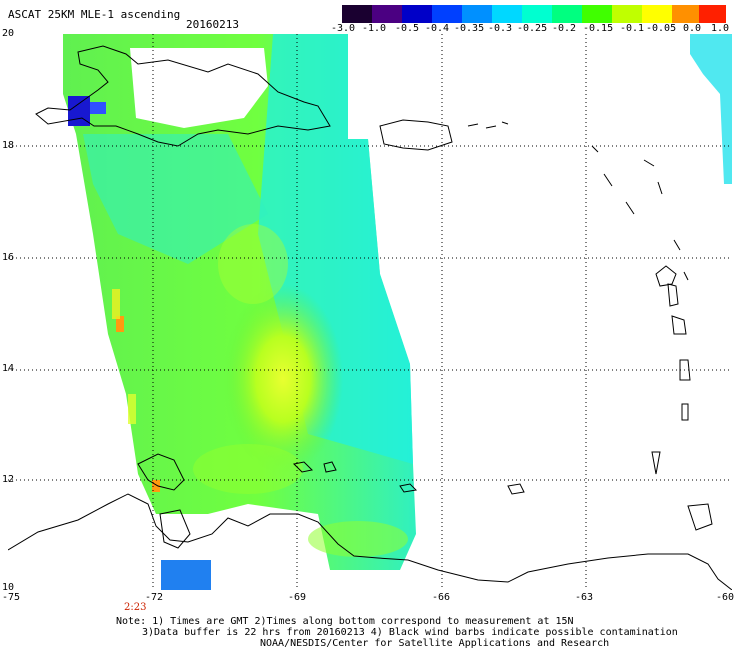 The image size is (740, 650). What do you see at coordinates (469, 28) in the screenshot?
I see `colorbar-label-4: -0.35` at bounding box center [469, 28].